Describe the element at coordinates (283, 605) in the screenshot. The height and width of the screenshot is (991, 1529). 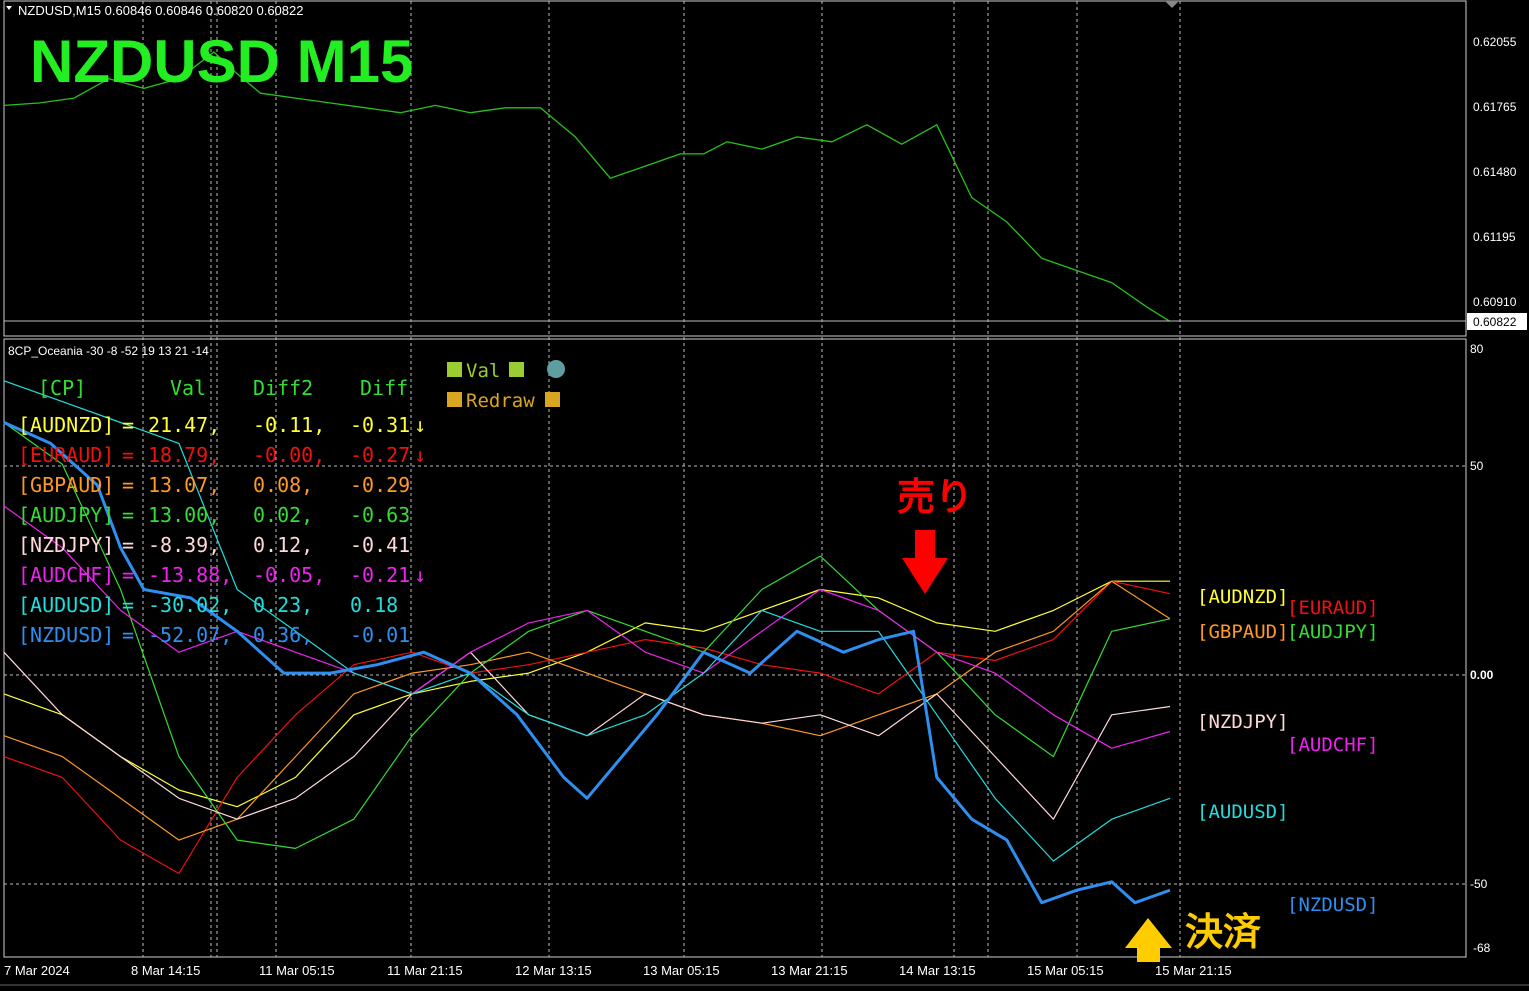
I see `table-cell-diff2: 0.23,` at that location.